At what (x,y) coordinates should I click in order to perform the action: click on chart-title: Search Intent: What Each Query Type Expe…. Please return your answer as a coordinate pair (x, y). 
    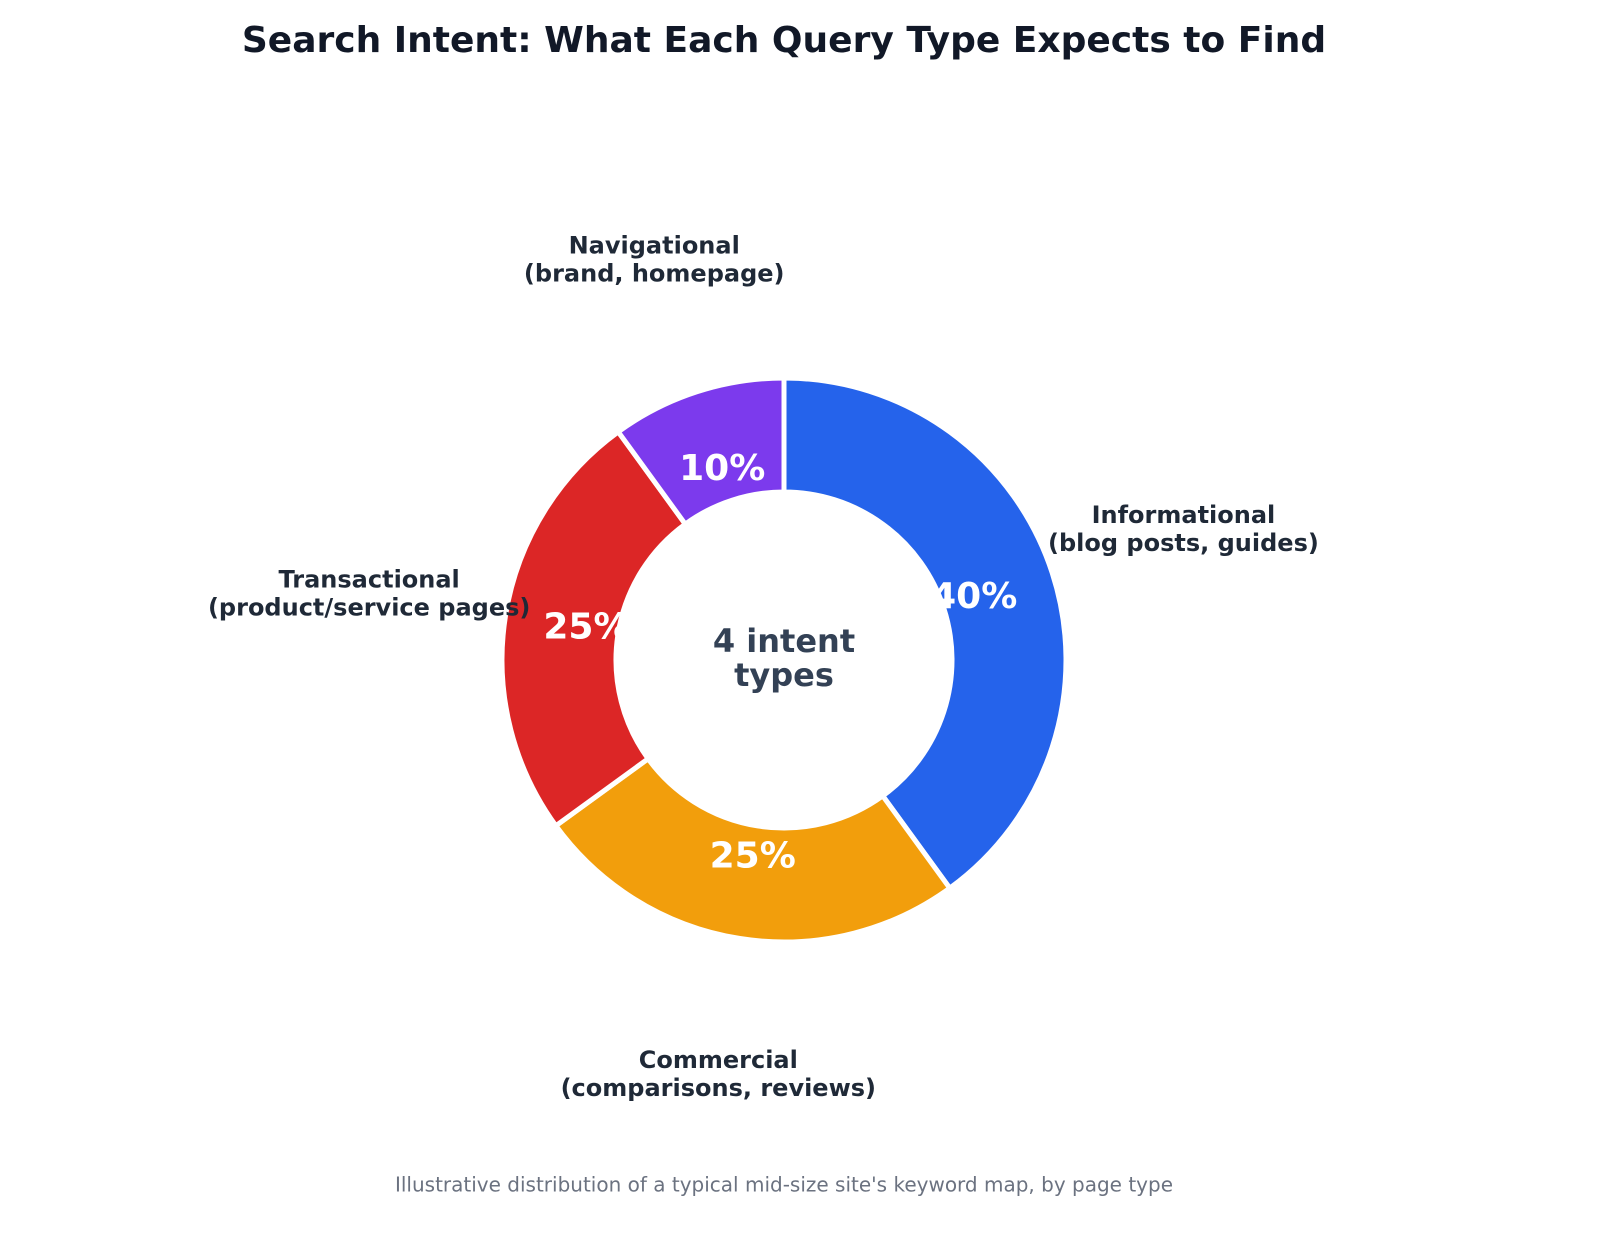
    Looking at the image, I should click on (784, 40).